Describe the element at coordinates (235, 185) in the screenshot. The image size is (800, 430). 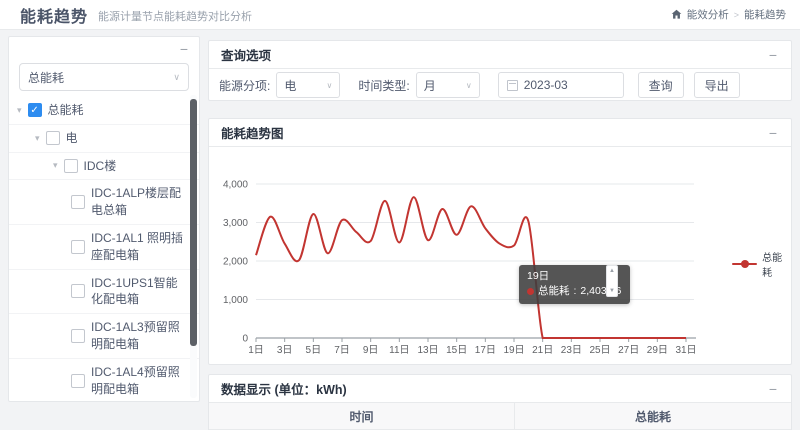
I see `y-axis-label: 4,000` at that location.